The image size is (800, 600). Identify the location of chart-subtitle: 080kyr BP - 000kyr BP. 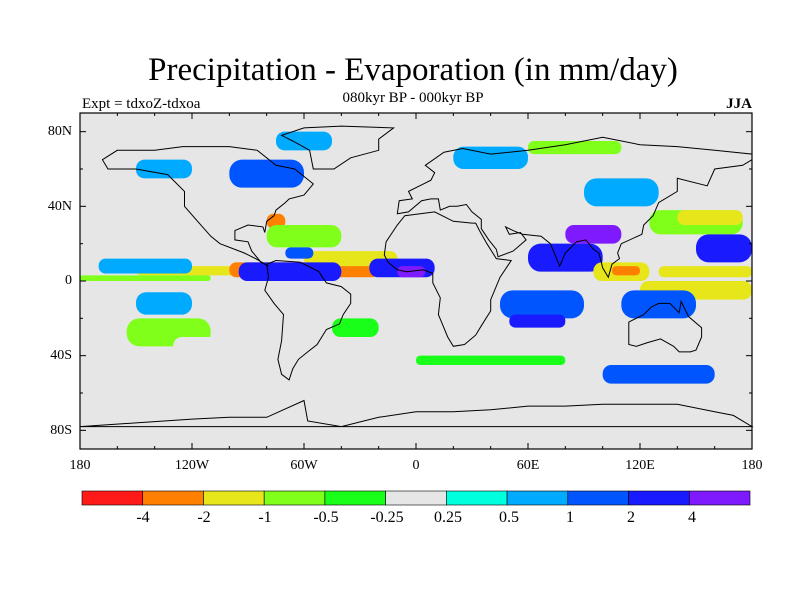
(413, 98).